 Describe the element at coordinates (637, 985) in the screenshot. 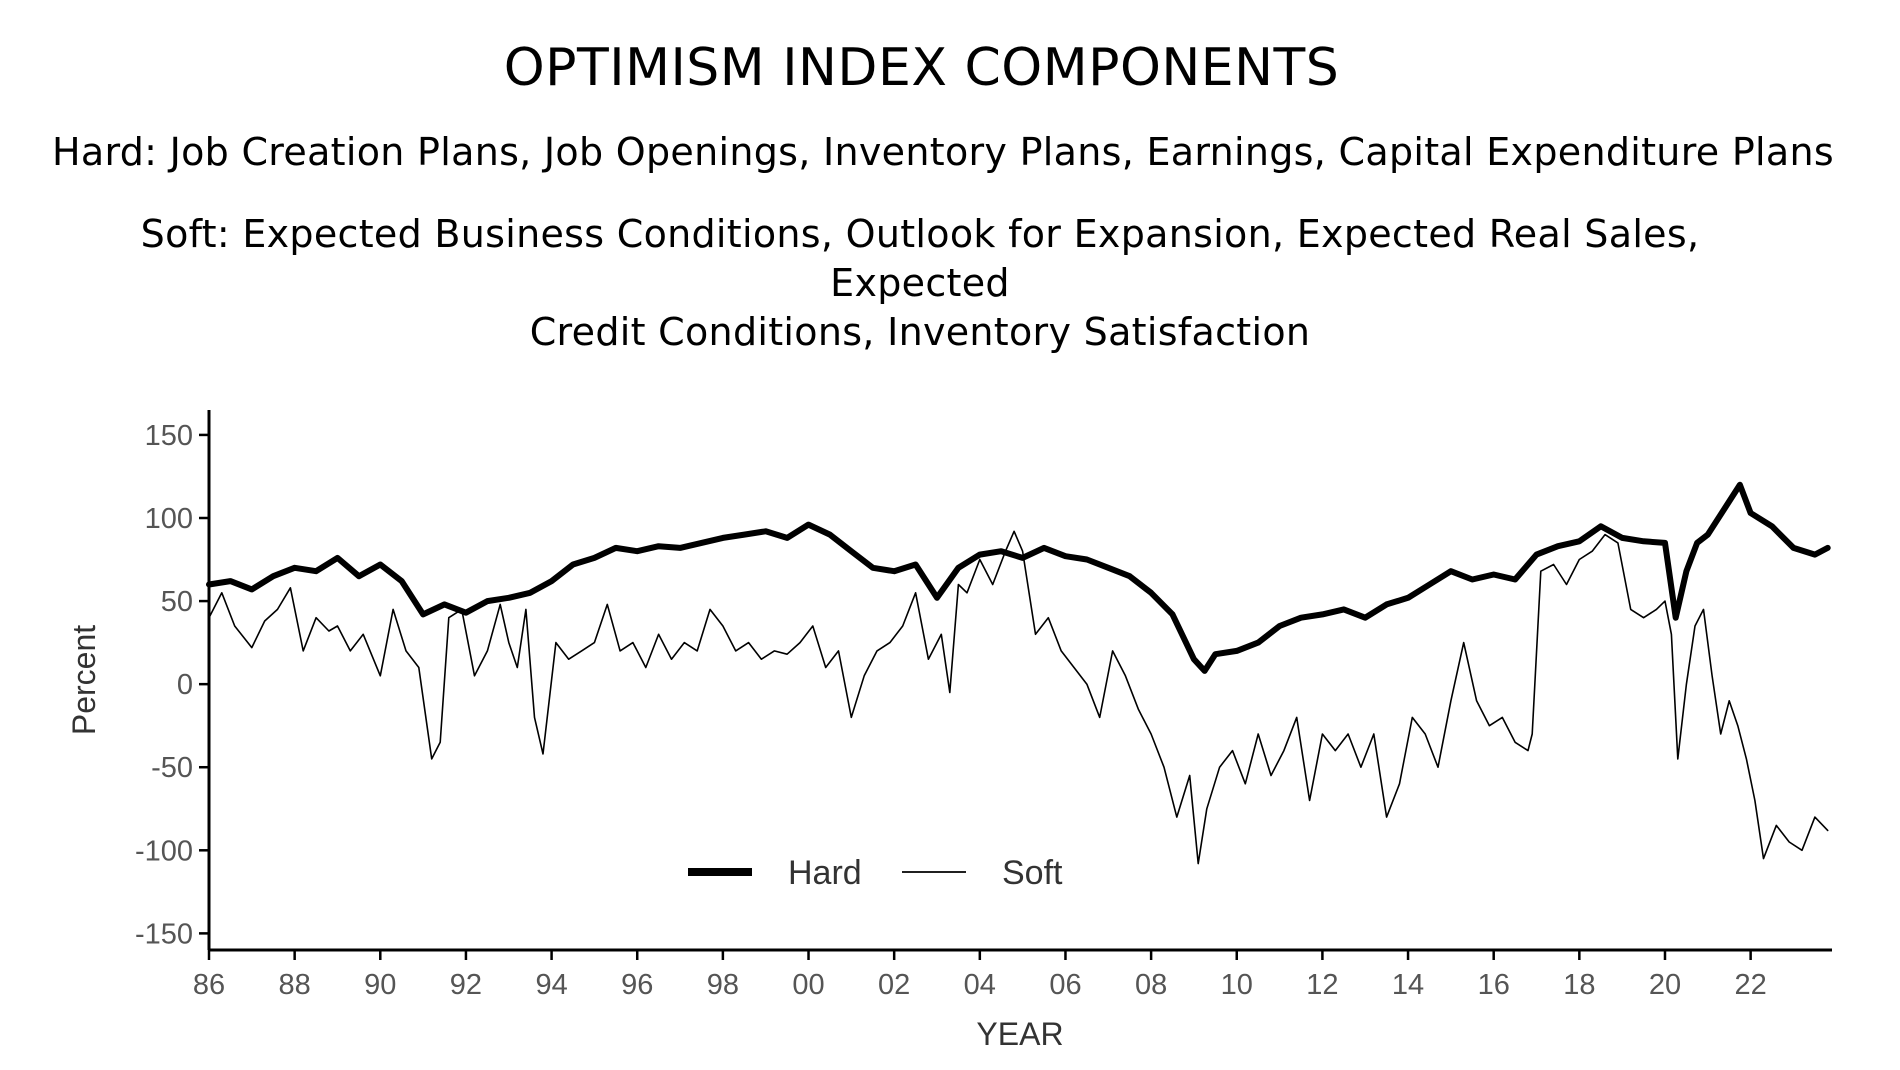

I see `x-tick-label: 96` at that location.